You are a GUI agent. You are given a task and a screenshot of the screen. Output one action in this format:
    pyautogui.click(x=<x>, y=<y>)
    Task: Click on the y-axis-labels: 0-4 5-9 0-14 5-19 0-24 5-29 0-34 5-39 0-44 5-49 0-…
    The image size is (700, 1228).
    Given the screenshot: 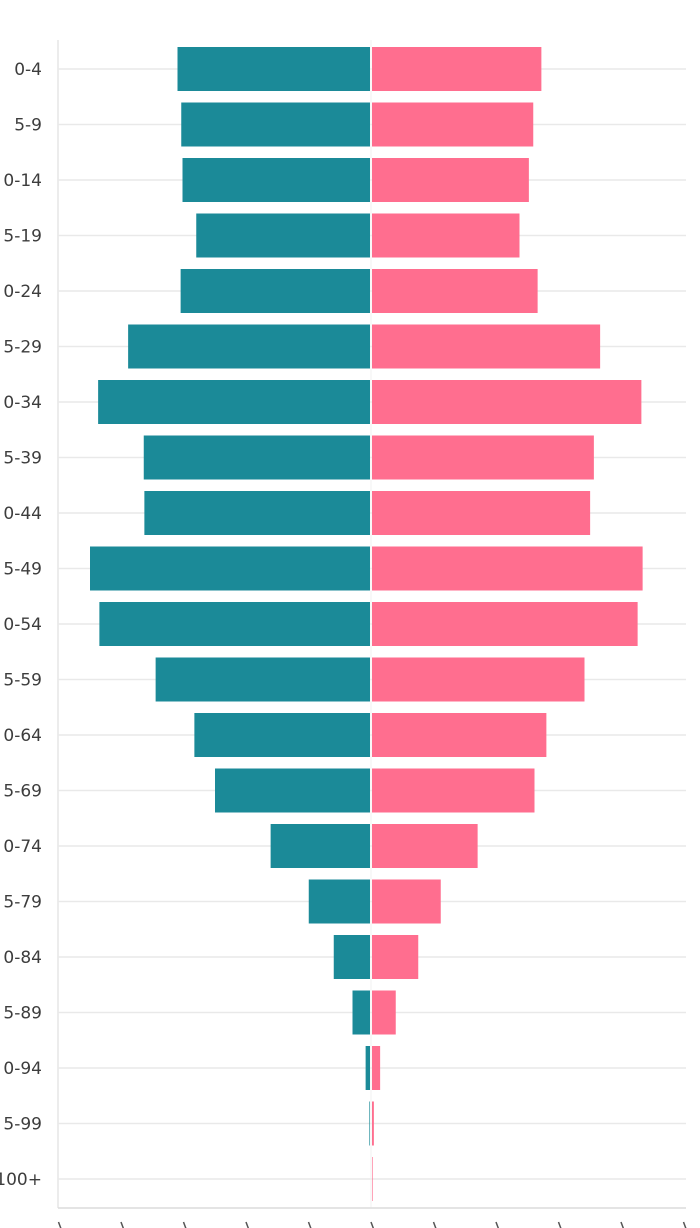 What is the action you would take?
    pyautogui.click(x=21, y=625)
    